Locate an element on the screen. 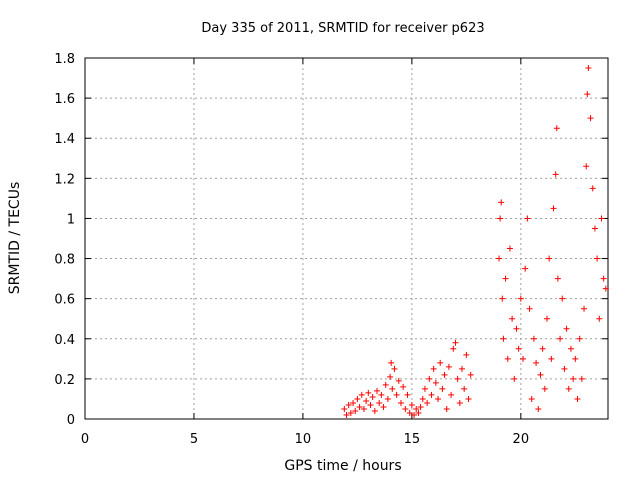 The width and height of the screenshot is (640, 480). y-tick-label: 1 is located at coordinates (71, 219).